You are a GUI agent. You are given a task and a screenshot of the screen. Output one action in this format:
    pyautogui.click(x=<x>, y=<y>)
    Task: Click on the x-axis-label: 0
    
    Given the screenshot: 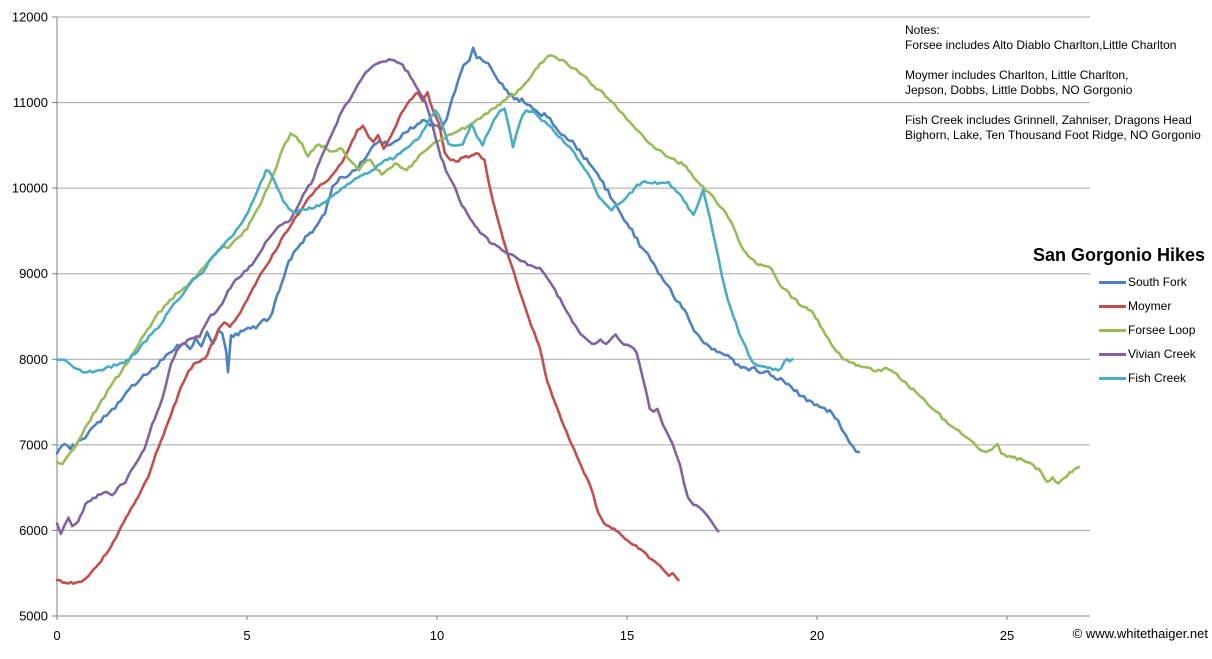 What is the action you would take?
    pyautogui.click(x=56, y=635)
    